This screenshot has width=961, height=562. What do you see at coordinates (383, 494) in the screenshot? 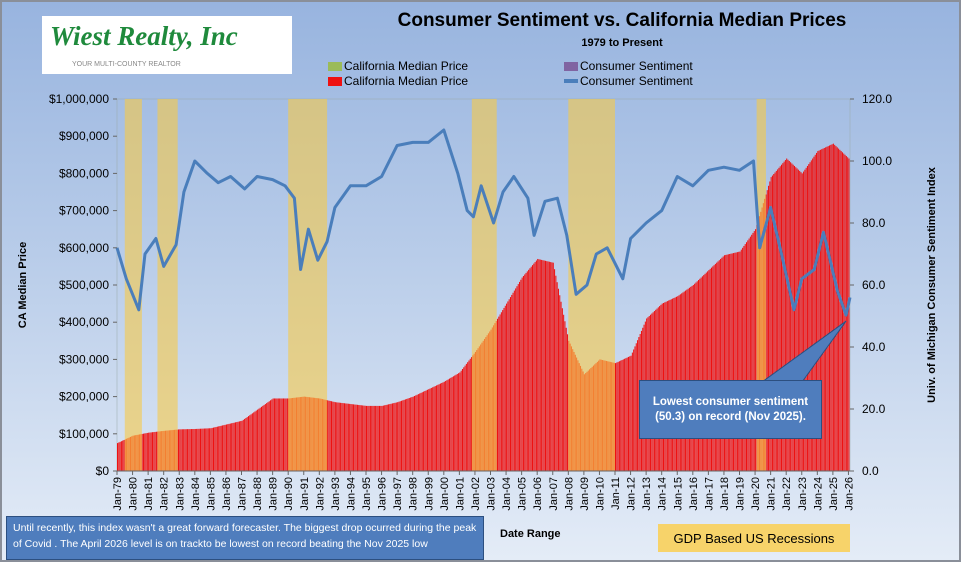
I see `x-tick-label: Jan-96` at bounding box center [383, 494].